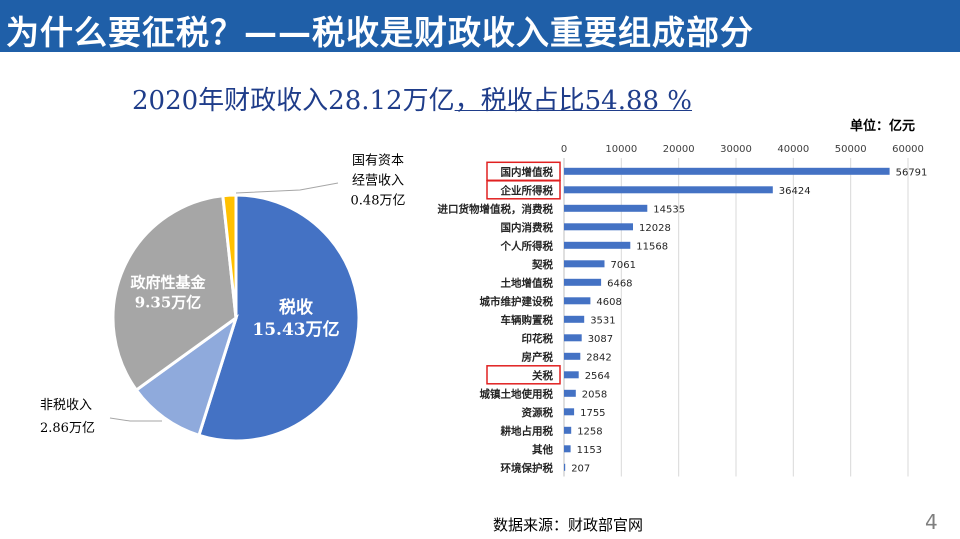  What do you see at coordinates (573, 101) in the screenshot?
I see `subtitle-highlight: ，税收占比54.88 %` at bounding box center [573, 101].